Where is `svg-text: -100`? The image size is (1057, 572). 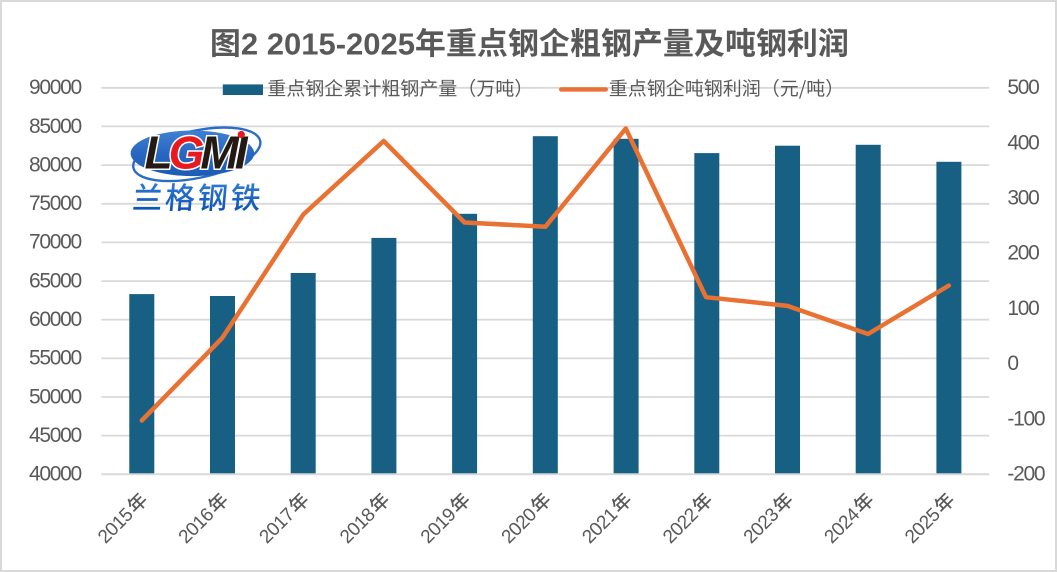
svg-text: -100 is located at coordinates (1025, 418).